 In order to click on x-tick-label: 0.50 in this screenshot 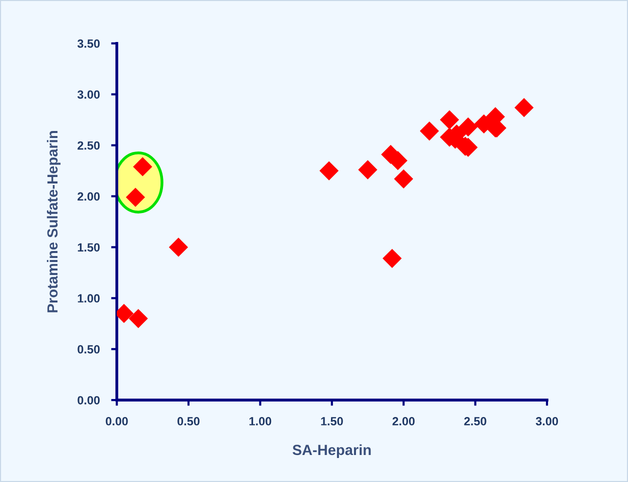, I will do `click(188, 421)`.